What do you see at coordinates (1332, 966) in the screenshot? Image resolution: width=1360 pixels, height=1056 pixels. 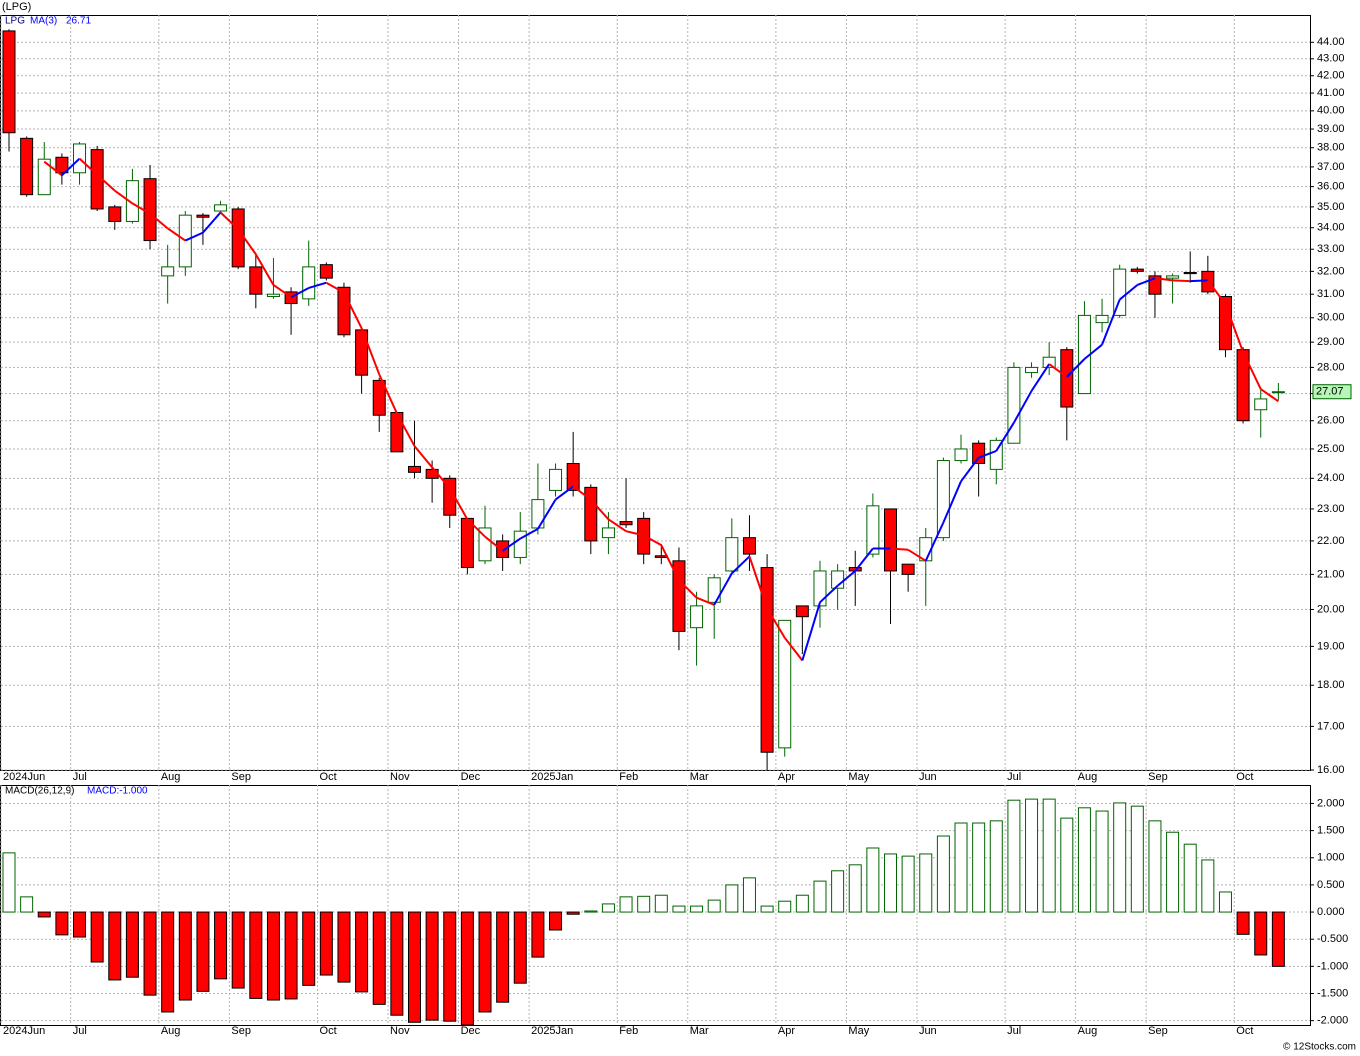 I see `y-tick-label: -1.000` at bounding box center [1332, 966].